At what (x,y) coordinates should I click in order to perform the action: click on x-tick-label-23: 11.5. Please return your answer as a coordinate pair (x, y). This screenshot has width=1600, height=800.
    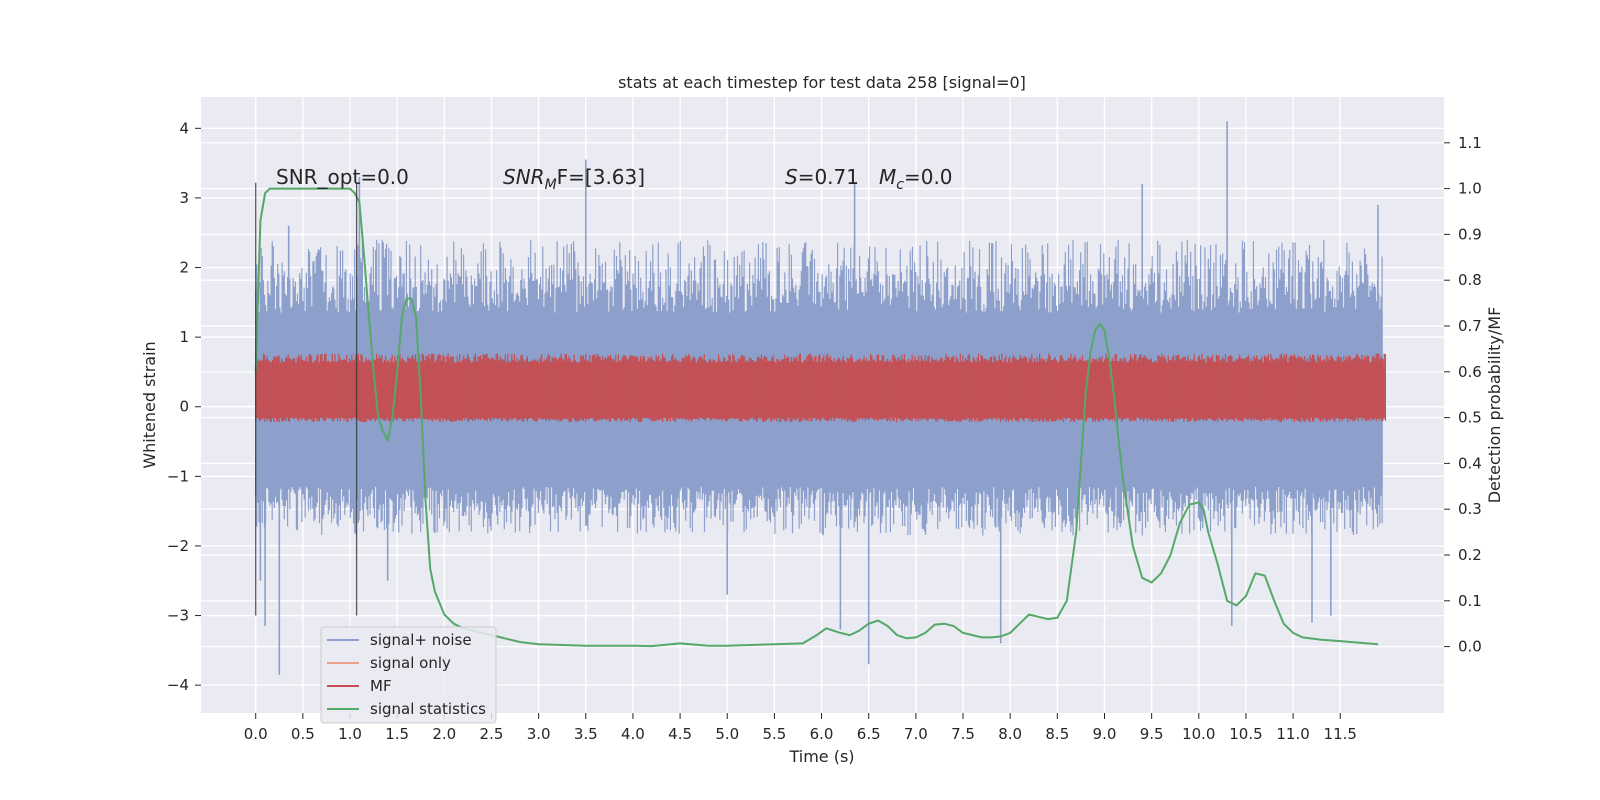
    Looking at the image, I should click on (1340, 734).